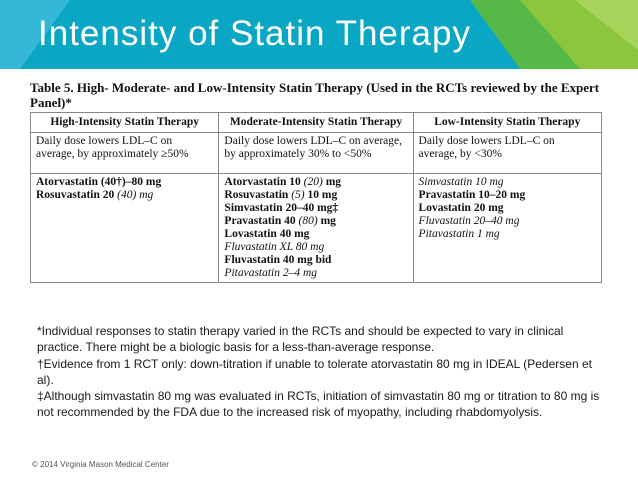  Describe the element at coordinates (124, 122) in the screenshot. I see `header-high-intensity: High-Intensity Statin Therapy` at that location.